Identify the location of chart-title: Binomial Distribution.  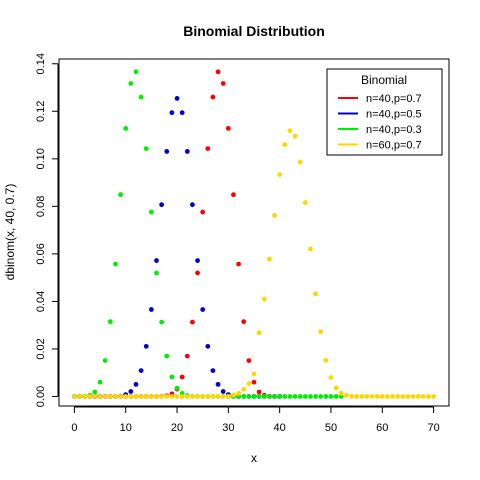
(254, 31).